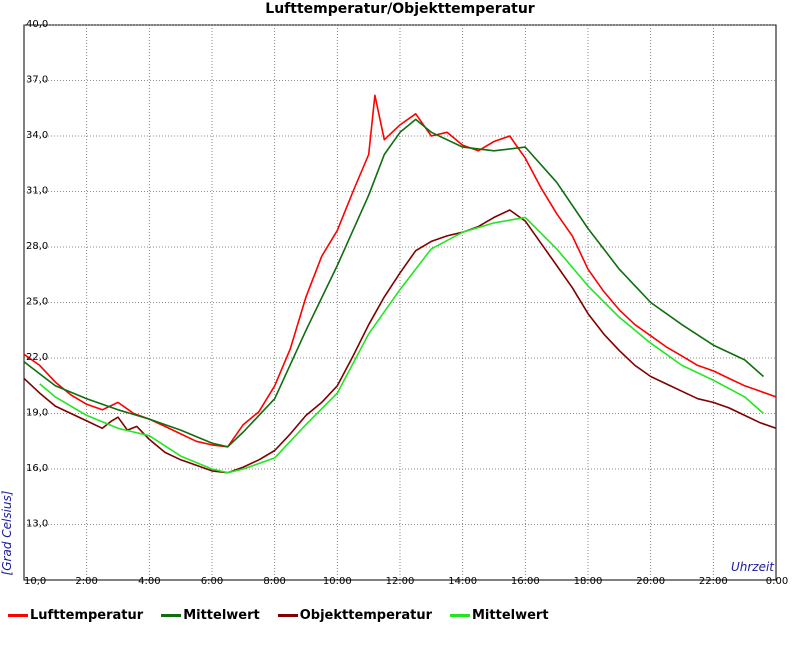 The width and height of the screenshot is (800, 650). Describe the element at coordinates (37, 246) in the screenshot. I see `y-tick-label: 28,0` at that location.